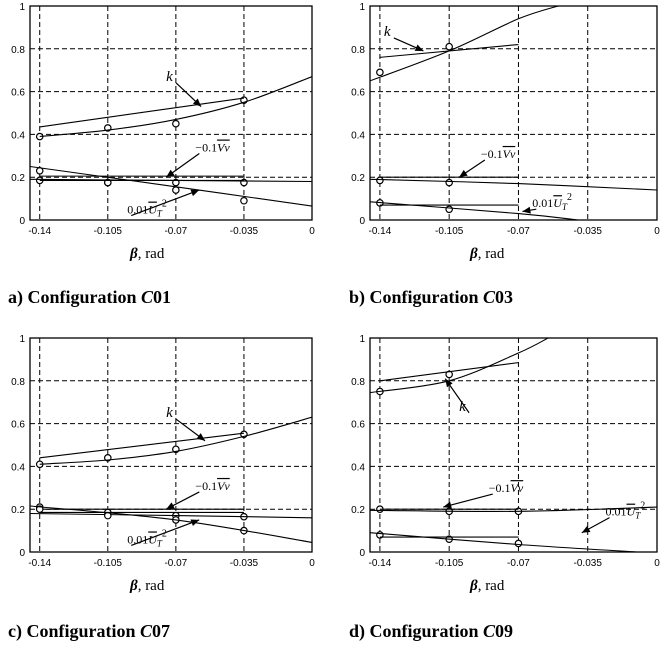 Image resolution: width=670 pixels, height=645 pixels. Describe the element at coordinates (89, 631) in the screenshot. I see `chart-caption: c) Configuration C07` at that location.